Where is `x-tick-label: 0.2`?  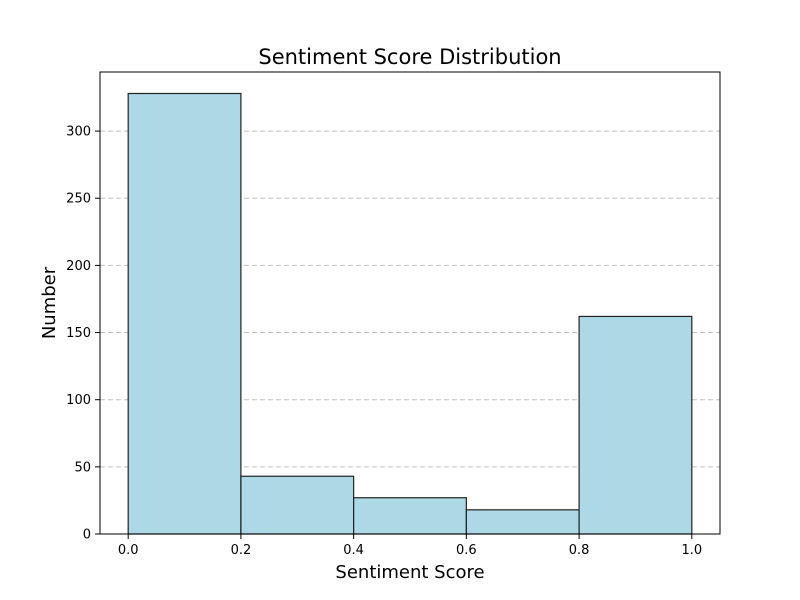 x-tick-label: 0.2 is located at coordinates (241, 550).